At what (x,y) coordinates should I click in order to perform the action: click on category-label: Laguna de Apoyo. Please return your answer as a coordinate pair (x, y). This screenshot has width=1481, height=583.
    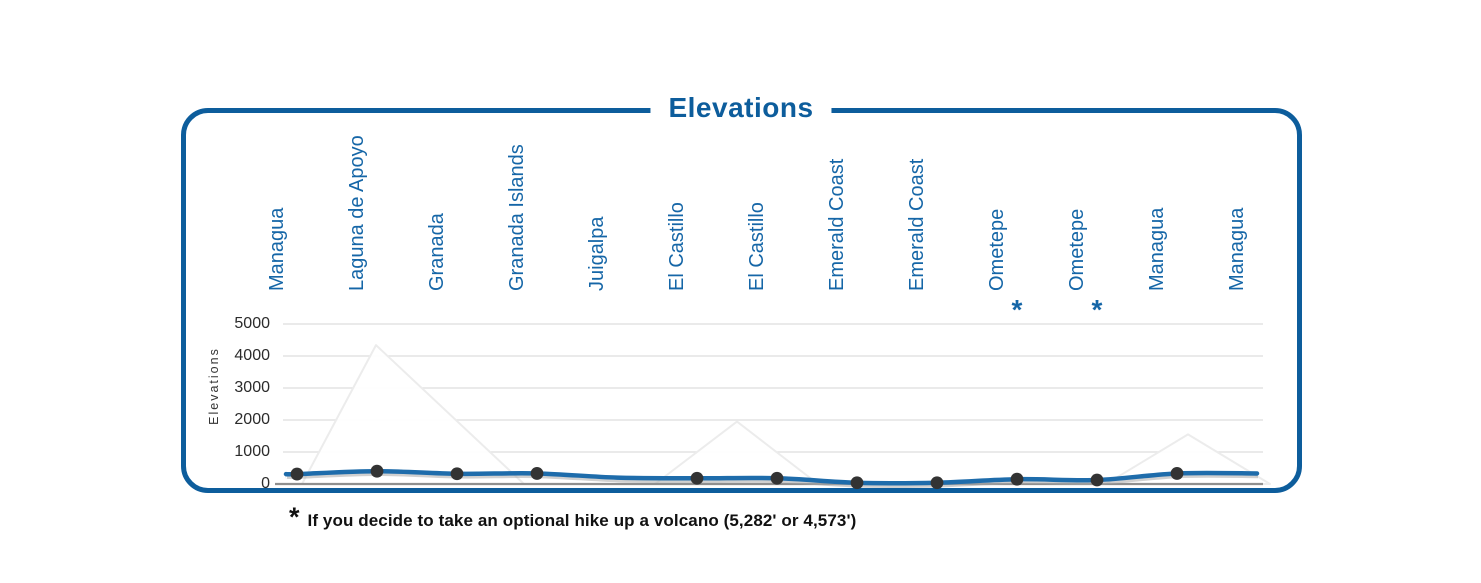
    Looking at the image, I should click on (357, 213).